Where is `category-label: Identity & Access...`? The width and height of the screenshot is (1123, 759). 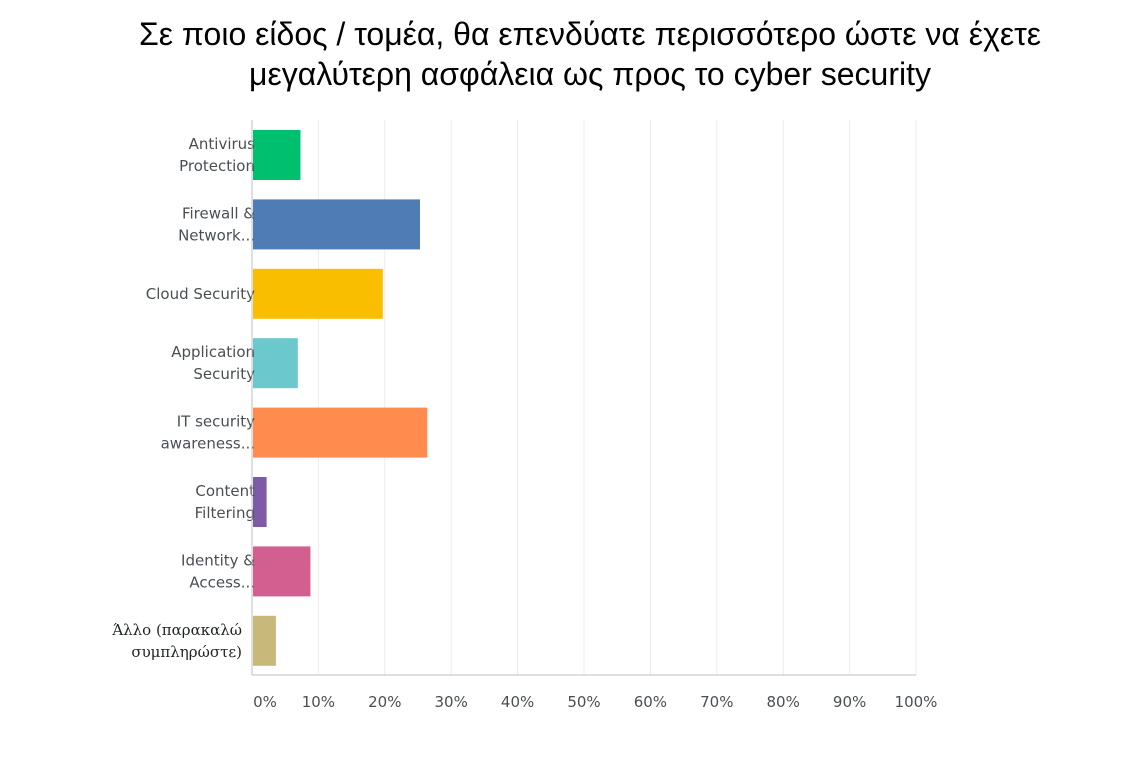
category-label: Identity & Access... is located at coordinates (218, 571).